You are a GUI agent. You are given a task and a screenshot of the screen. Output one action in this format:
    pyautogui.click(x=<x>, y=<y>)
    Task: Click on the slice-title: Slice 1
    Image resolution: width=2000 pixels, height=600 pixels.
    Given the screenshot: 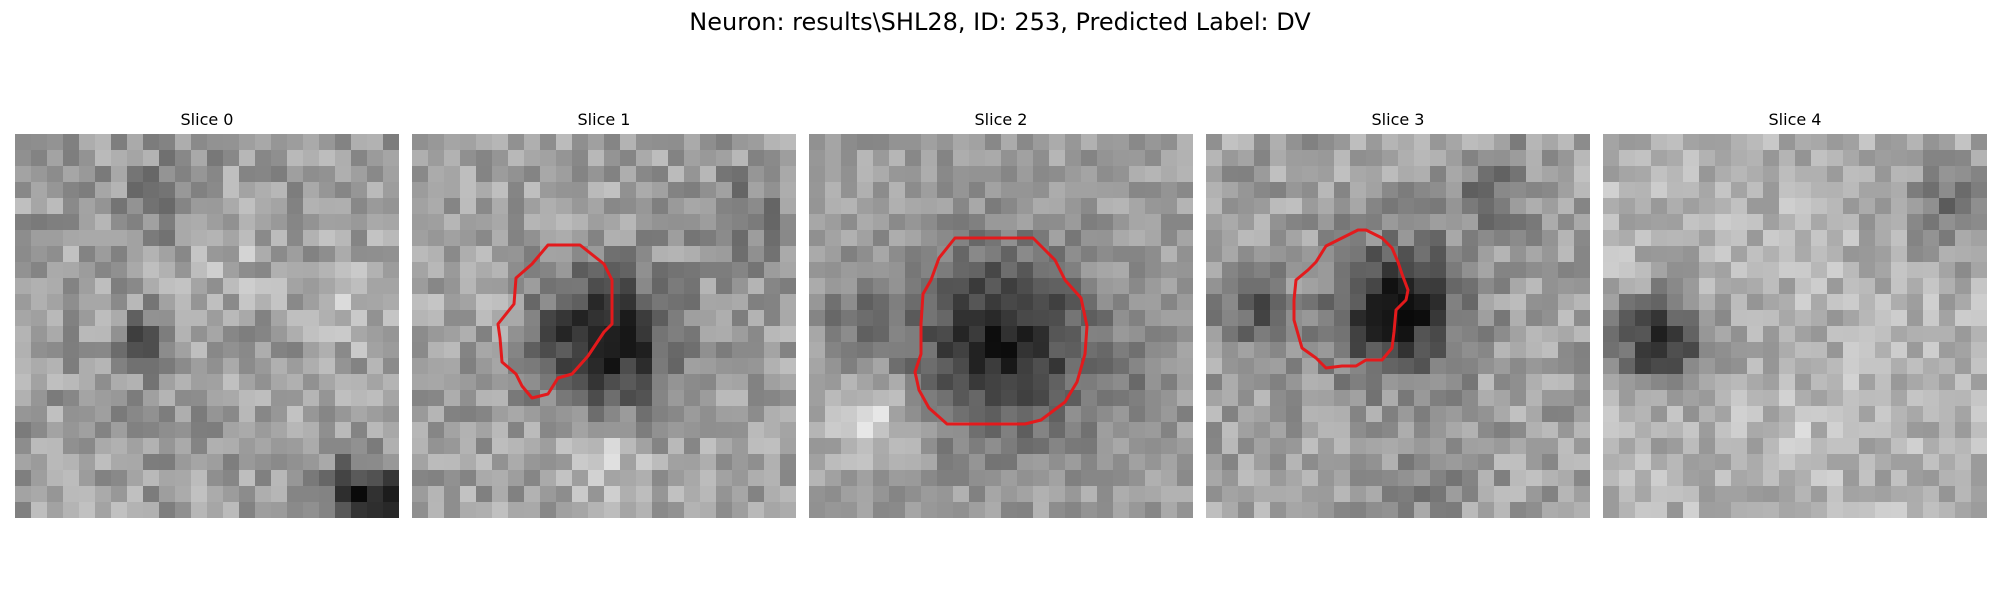 What is the action you would take?
    pyautogui.click(x=604, y=119)
    